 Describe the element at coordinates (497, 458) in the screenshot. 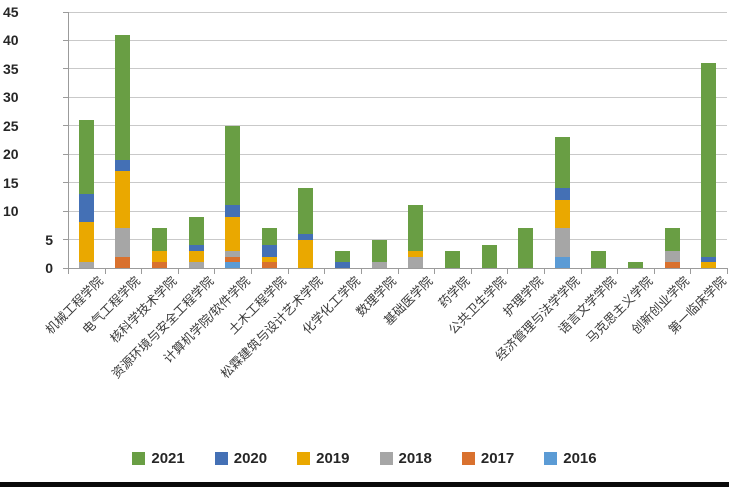

I see `legend-label-2017: 2017` at that location.